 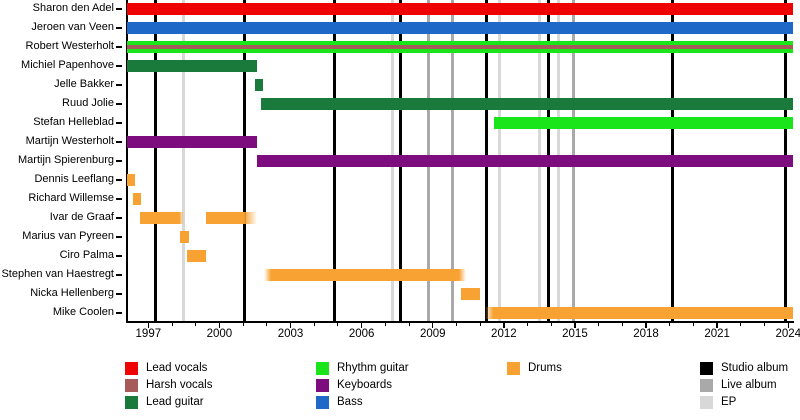 What do you see at coordinates (717, 334) in the screenshot?
I see `x-tick-label: 2021` at bounding box center [717, 334].